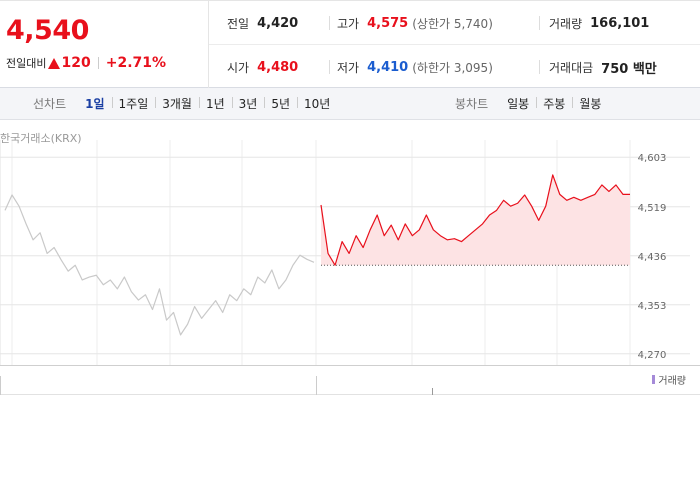 Image resolution: width=700 pixels, height=490 pixels. Describe the element at coordinates (104, 44) in the screenshot. I see `price-box: 4,540 전일대비 120 +2.71%` at that location.